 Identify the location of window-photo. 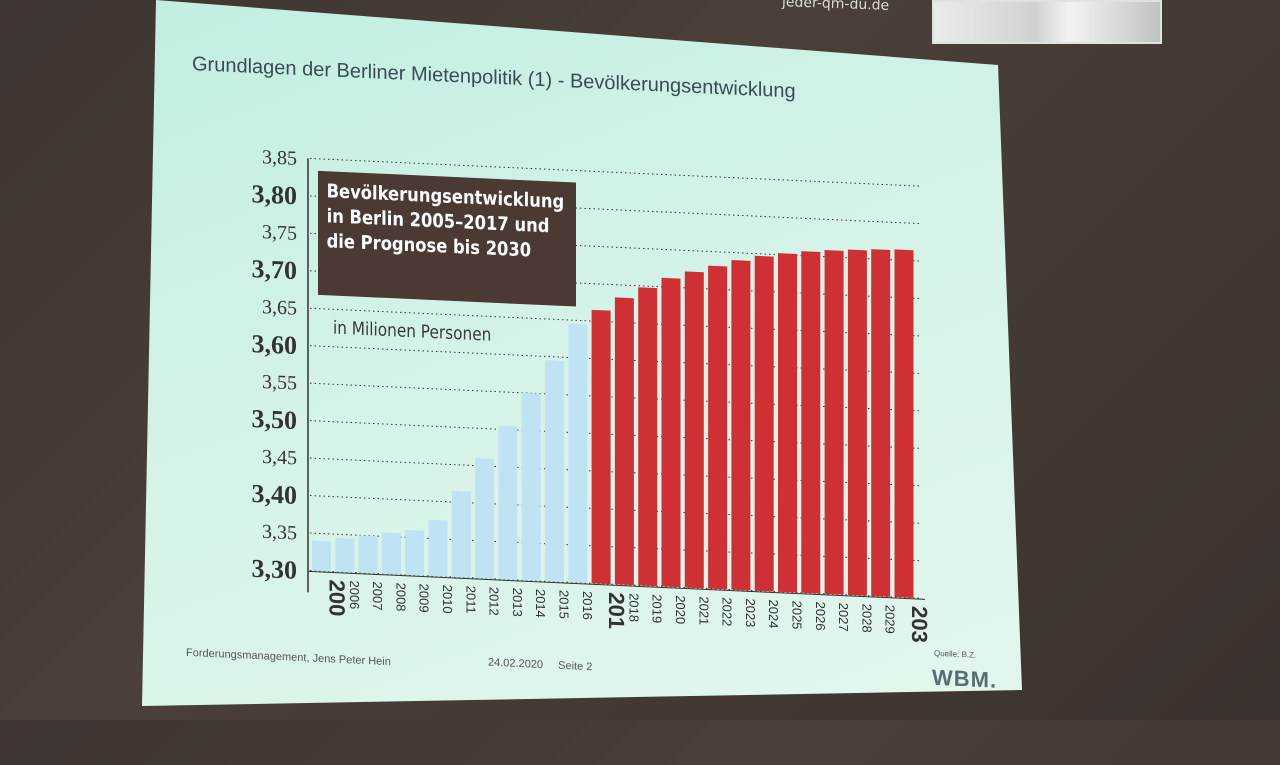
(1047, 22).